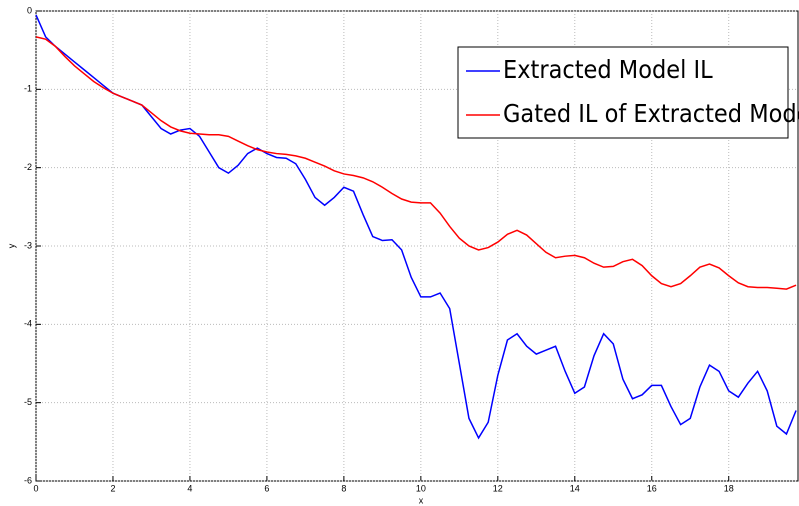  What do you see at coordinates (608, 69) in the screenshot?
I see `legend-label: Extracted Model IL` at bounding box center [608, 69].